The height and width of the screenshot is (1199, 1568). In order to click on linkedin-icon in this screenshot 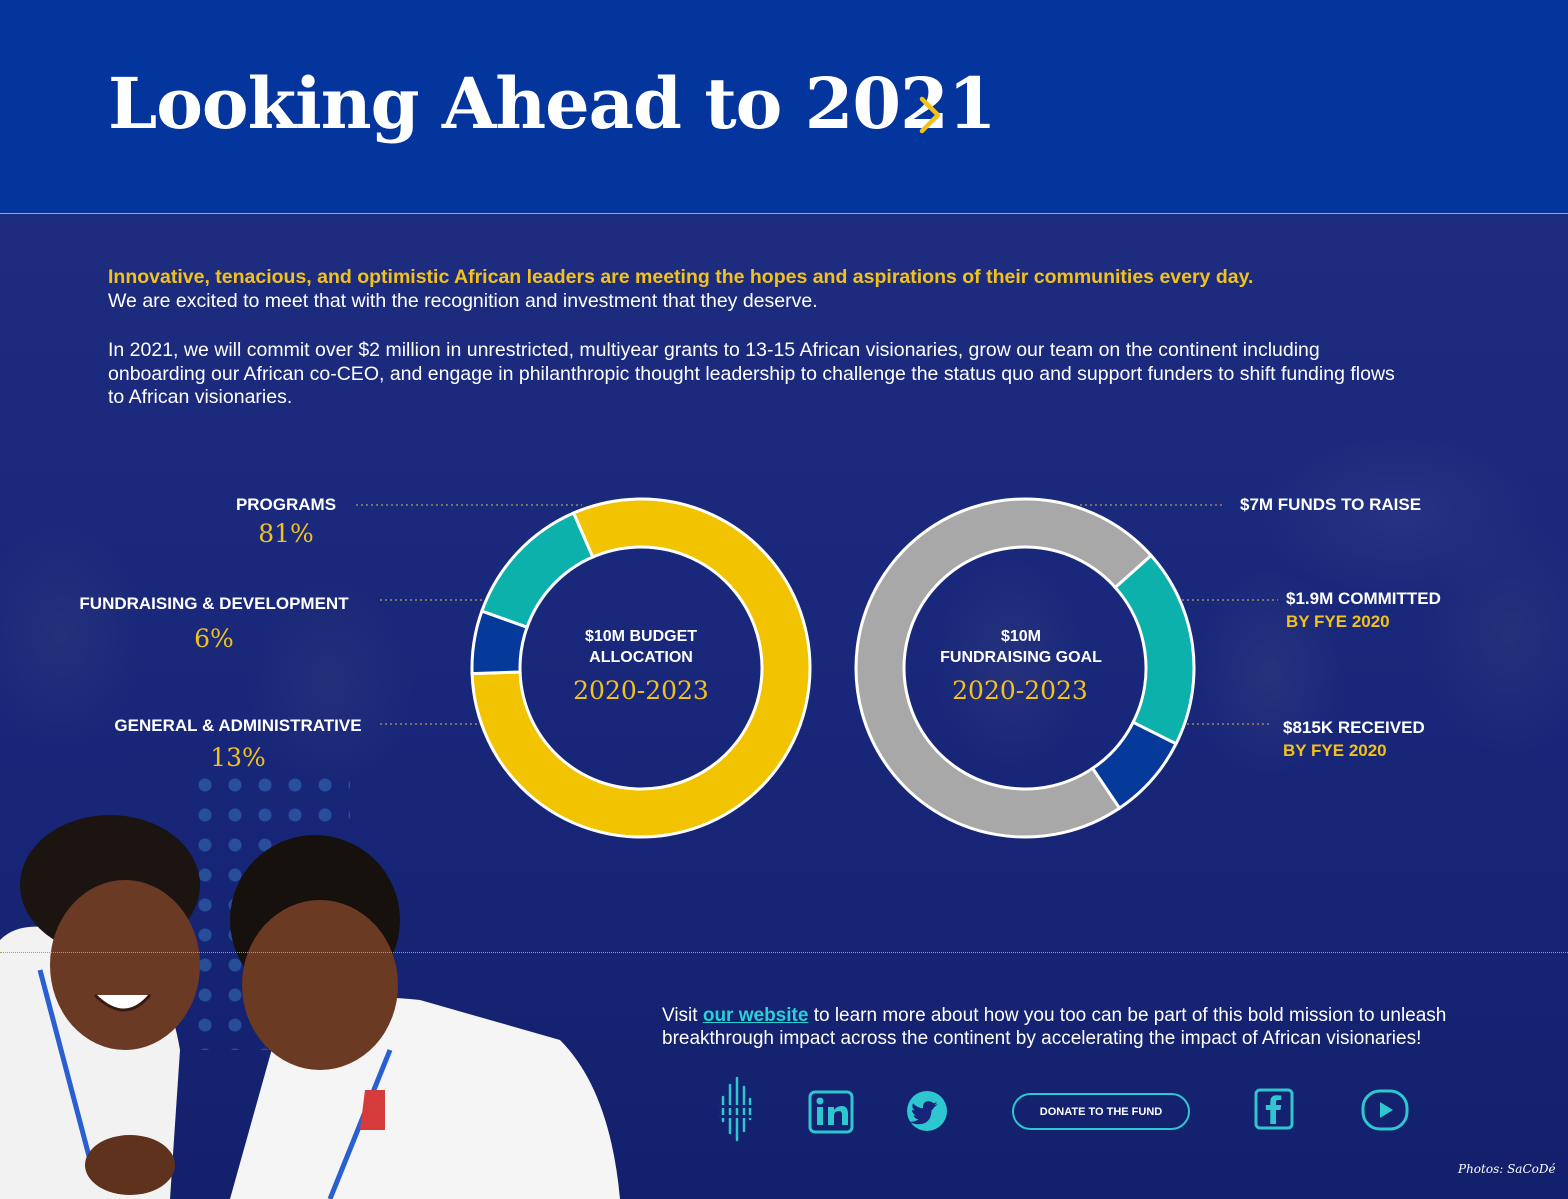, I will do `click(831, 1112)`.